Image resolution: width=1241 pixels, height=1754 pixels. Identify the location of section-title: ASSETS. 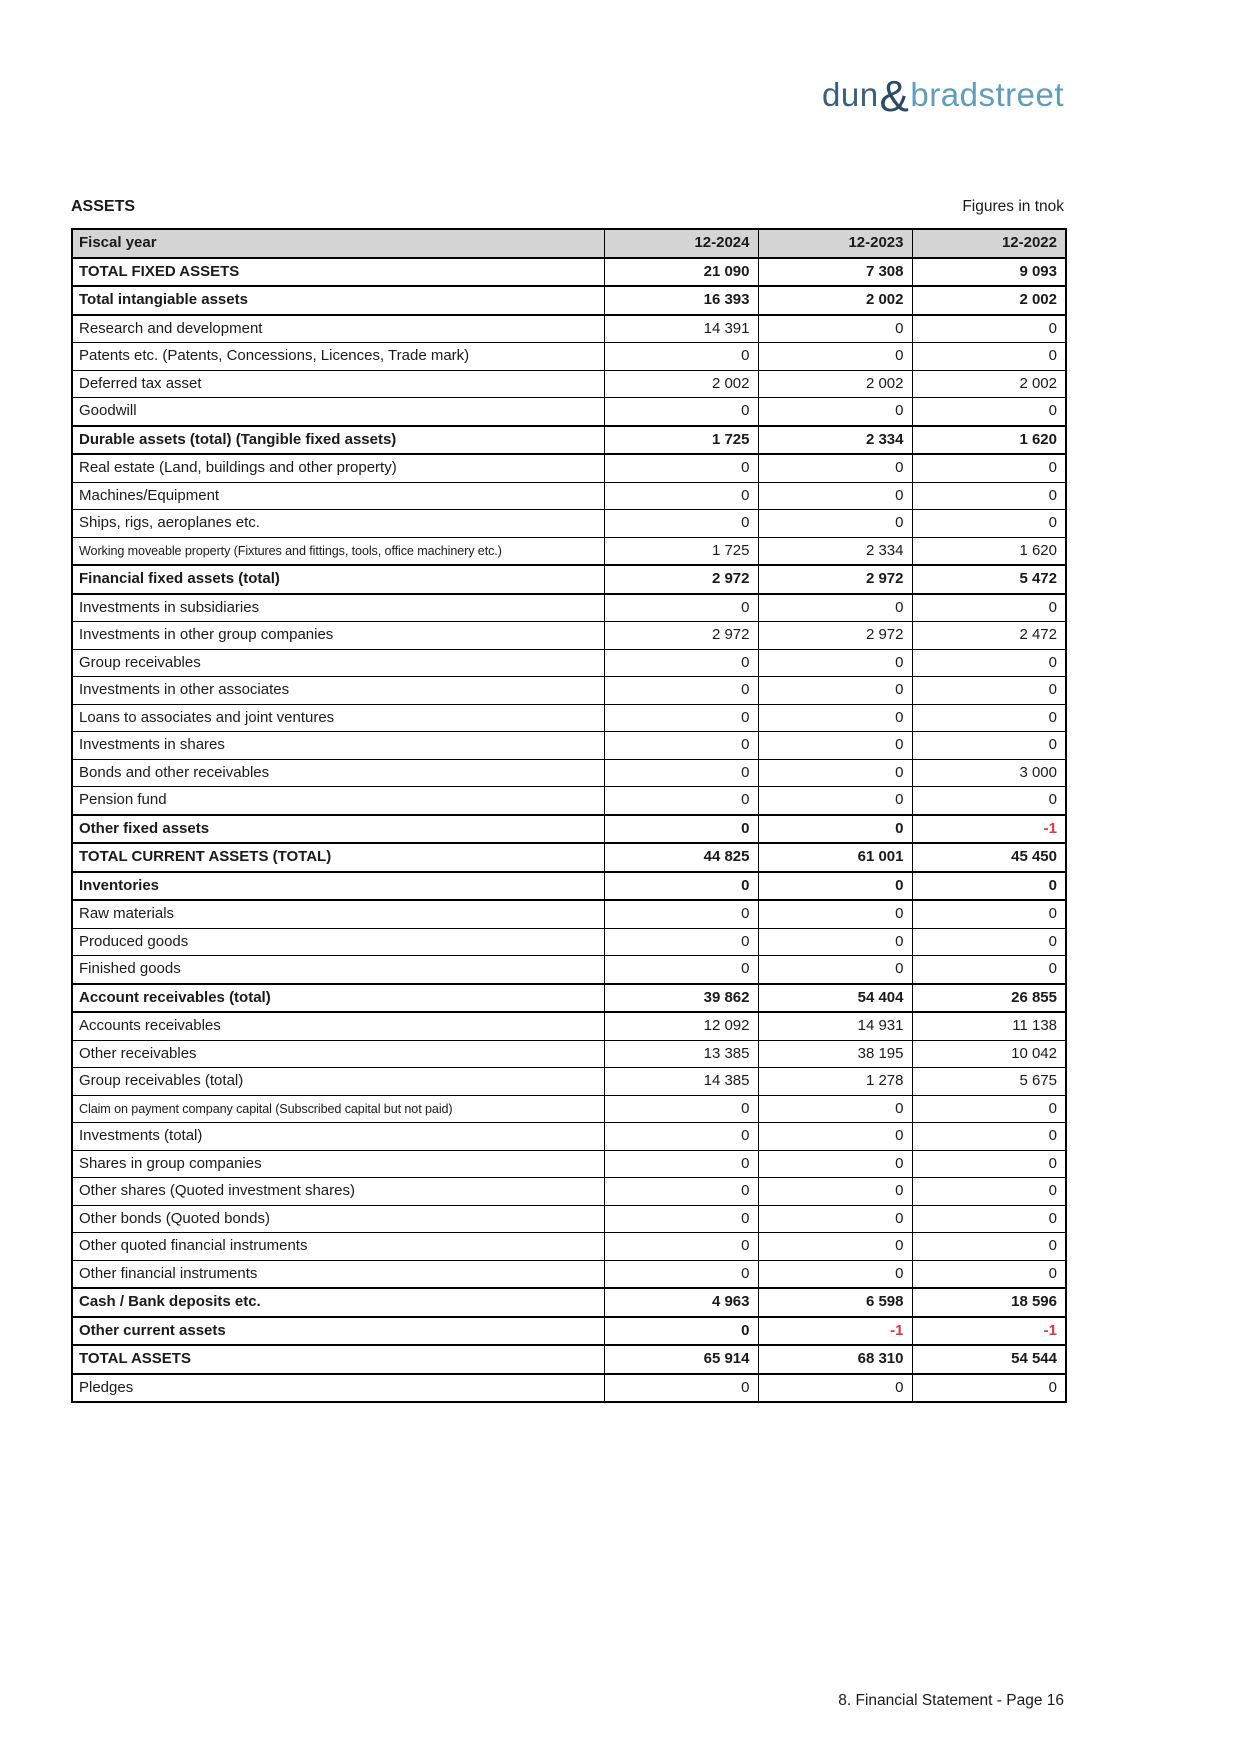
(103, 206).